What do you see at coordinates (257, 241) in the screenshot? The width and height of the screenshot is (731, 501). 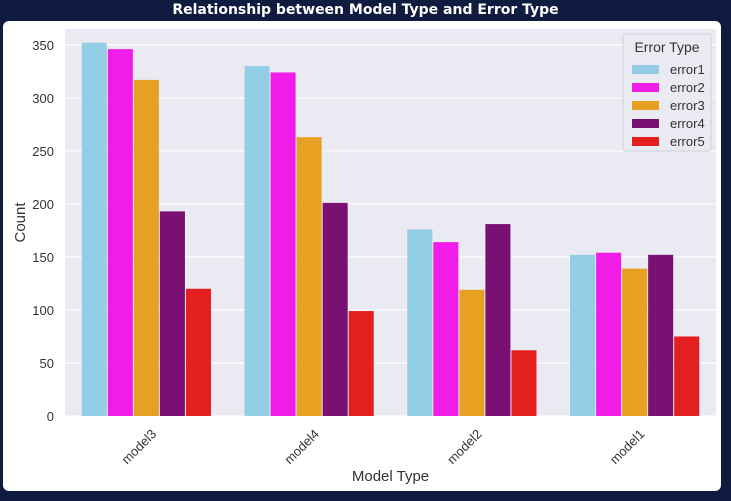 I see `bar-model4-error1` at bounding box center [257, 241].